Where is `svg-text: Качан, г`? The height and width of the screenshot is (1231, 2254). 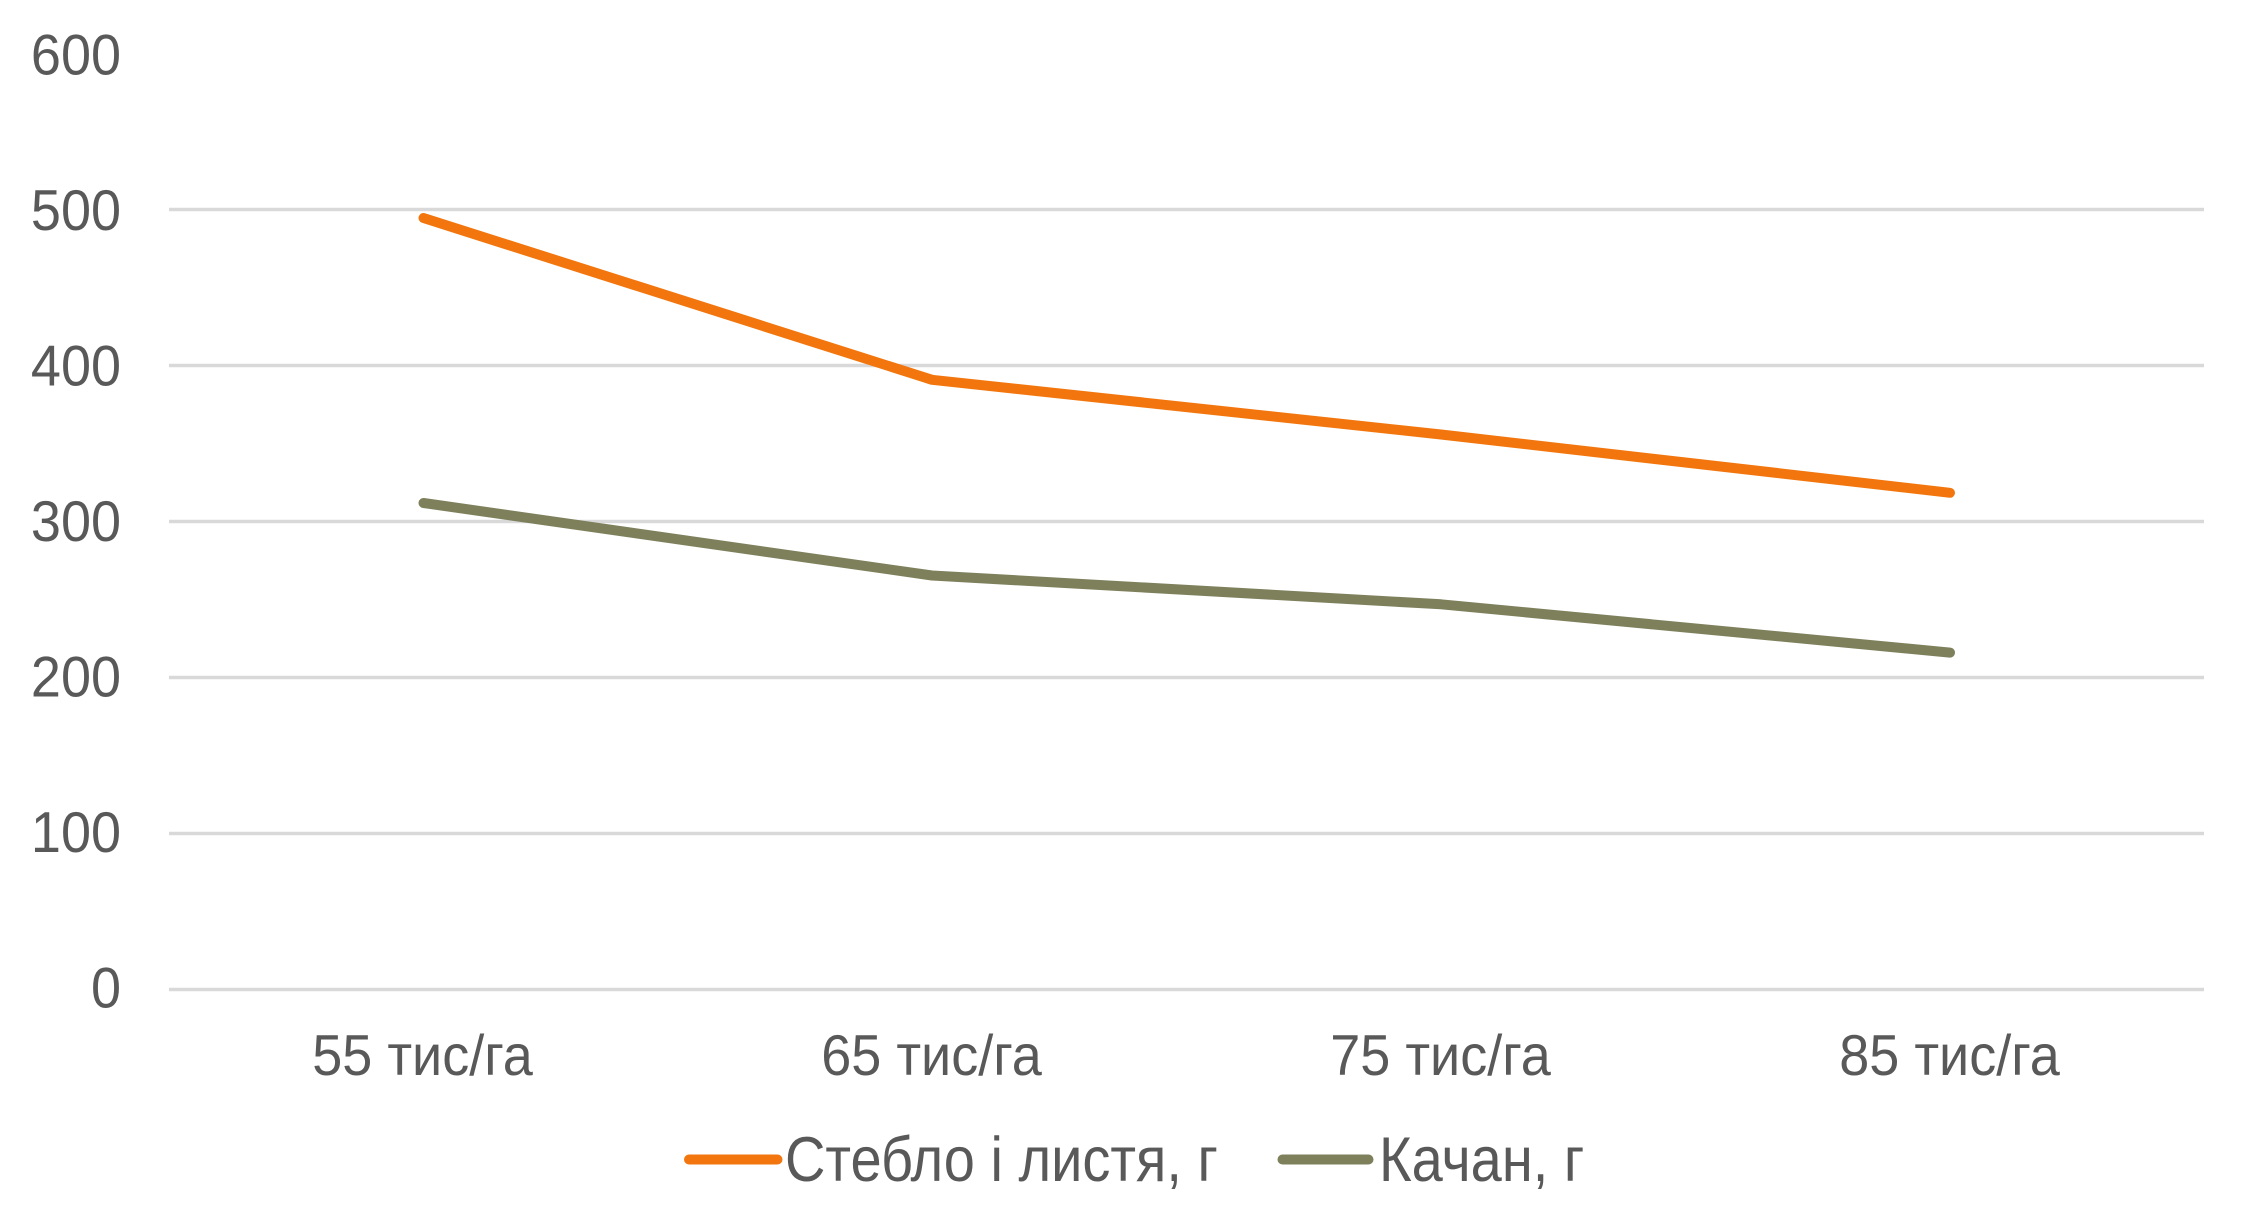
svg-text: Качан, г is located at coordinates (1481, 1159).